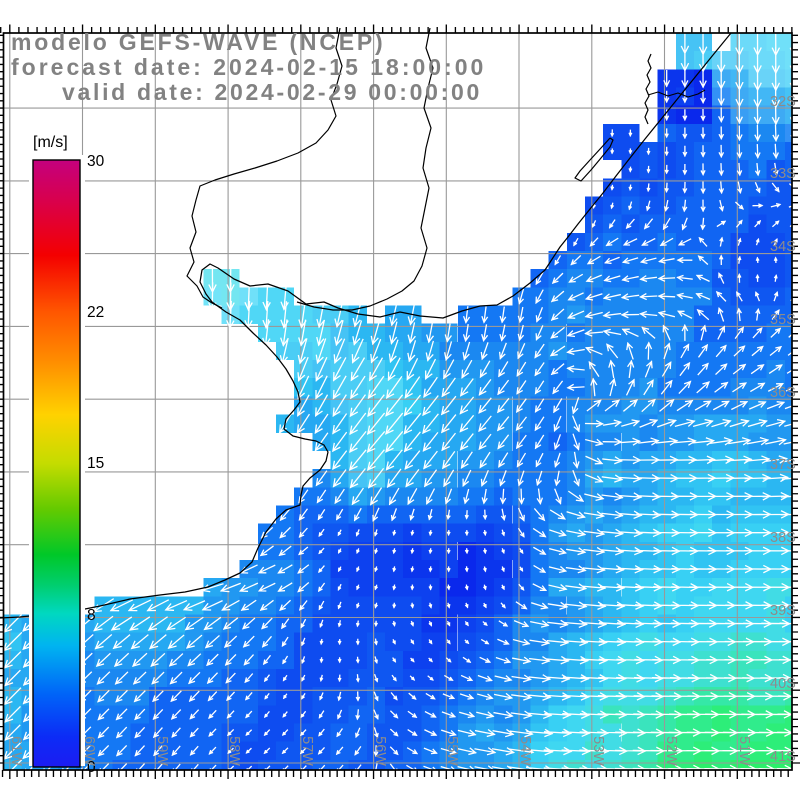  I want to click on svg-text: 32S, so click(783, 102).